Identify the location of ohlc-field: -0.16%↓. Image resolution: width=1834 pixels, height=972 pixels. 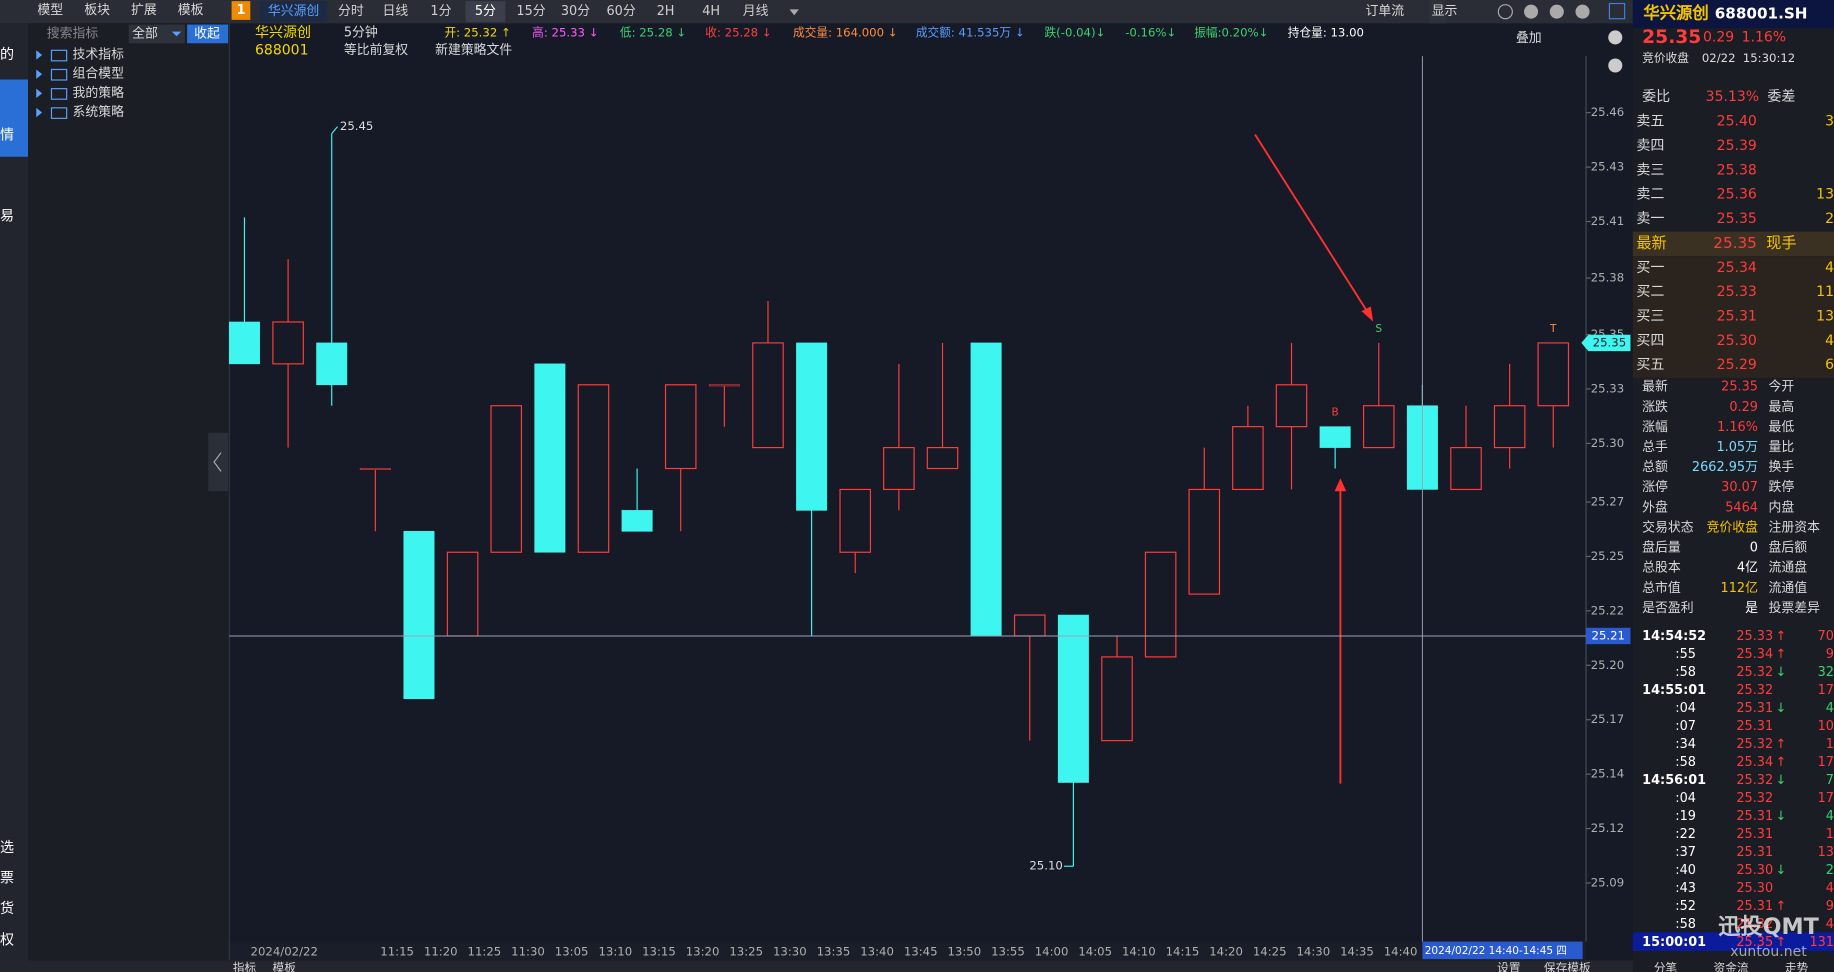
(1150, 32).